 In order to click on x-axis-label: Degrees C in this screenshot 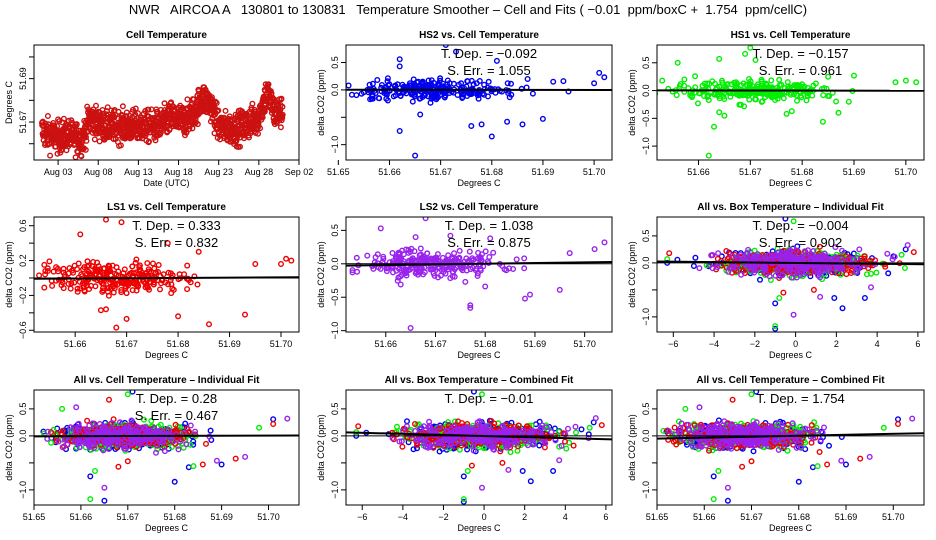, I will do `click(167, 355)`.